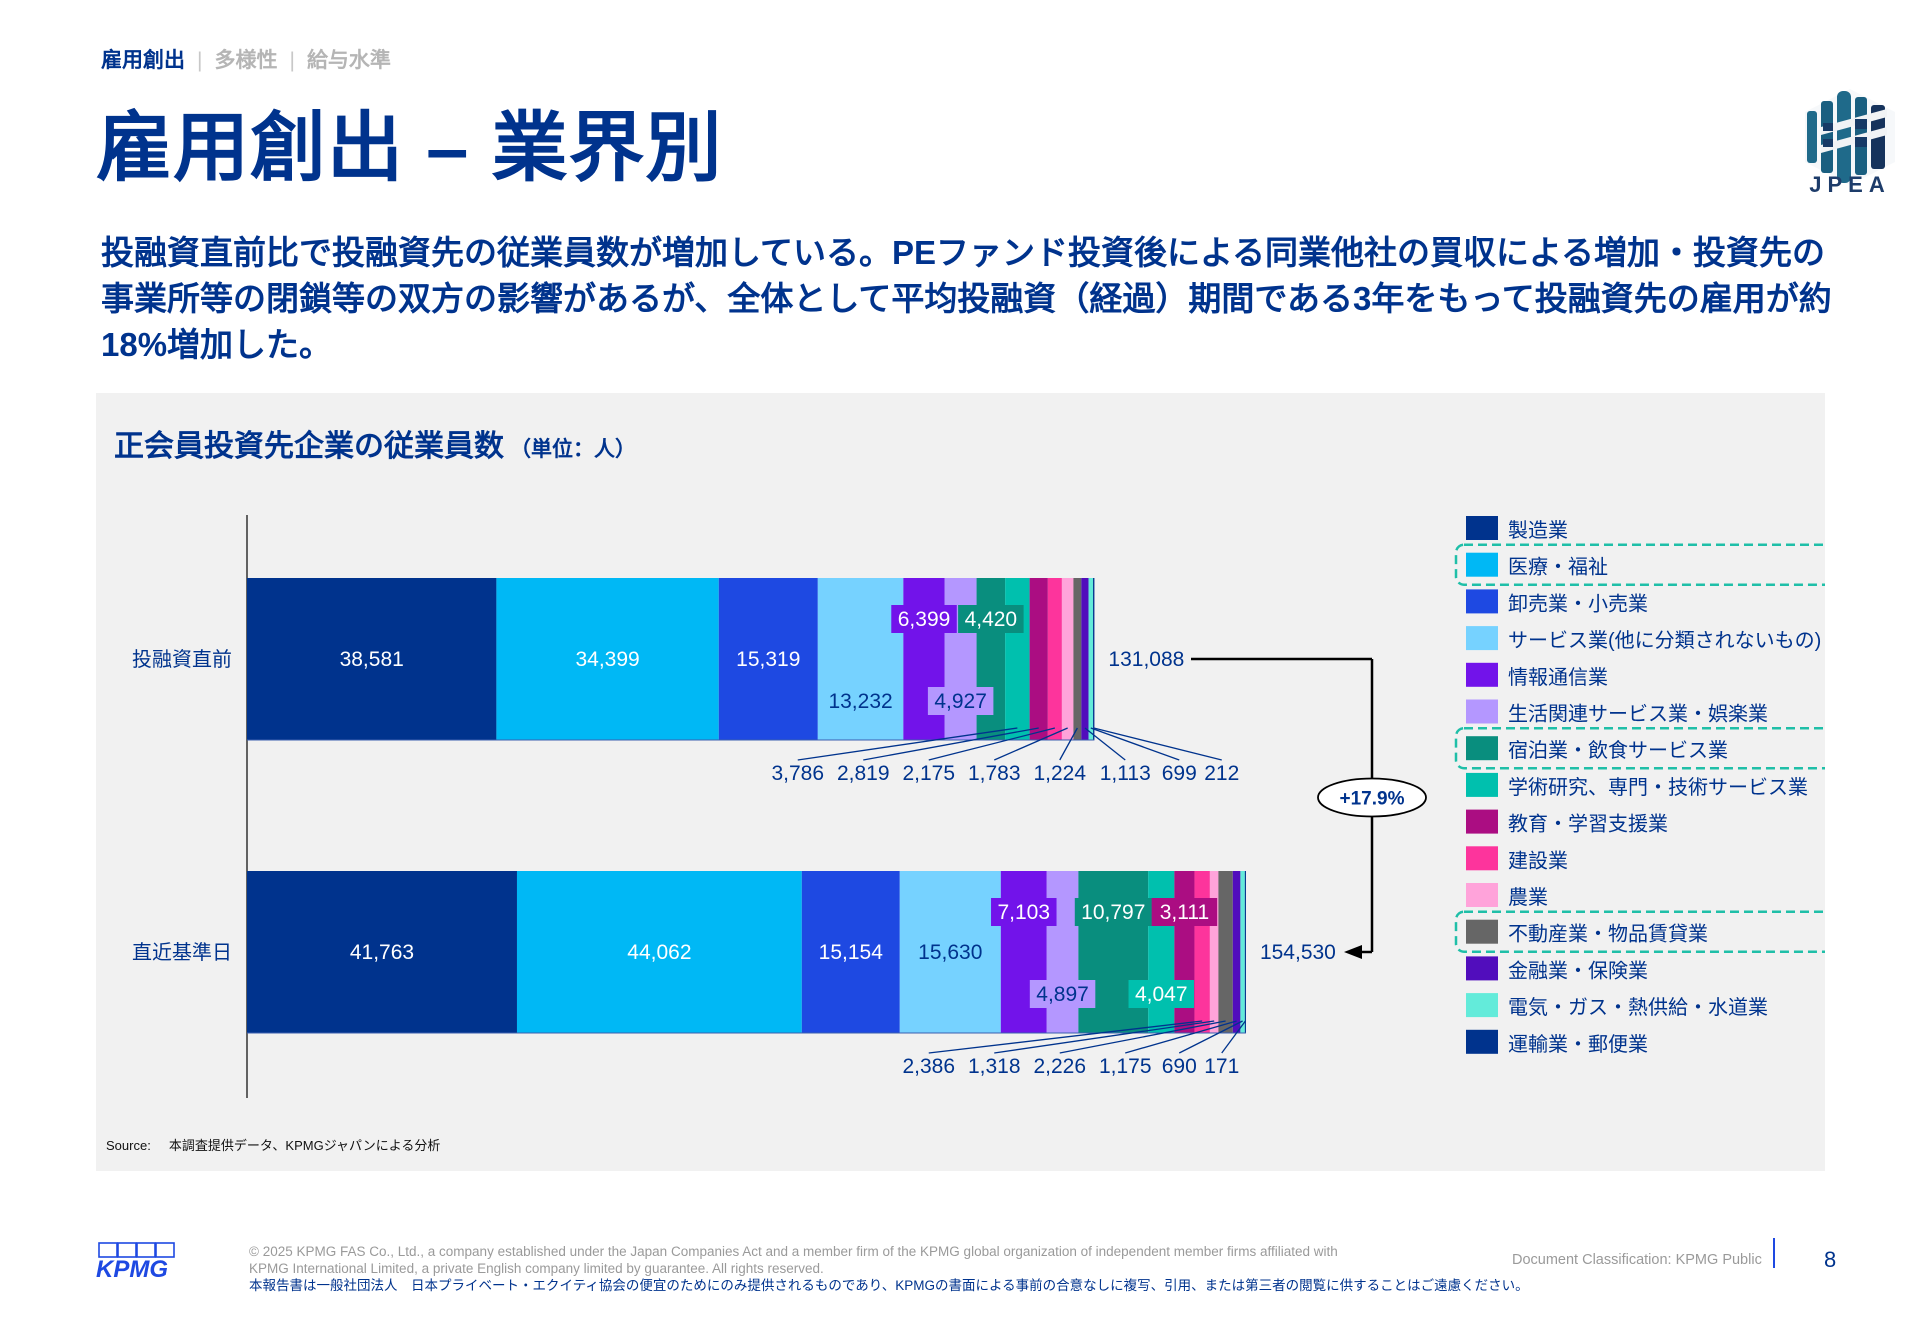 This screenshot has width=1920, height=1330. Describe the element at coordinates (182, 952) in the screenshot. I see `category-label: 直近基準日` at that location.